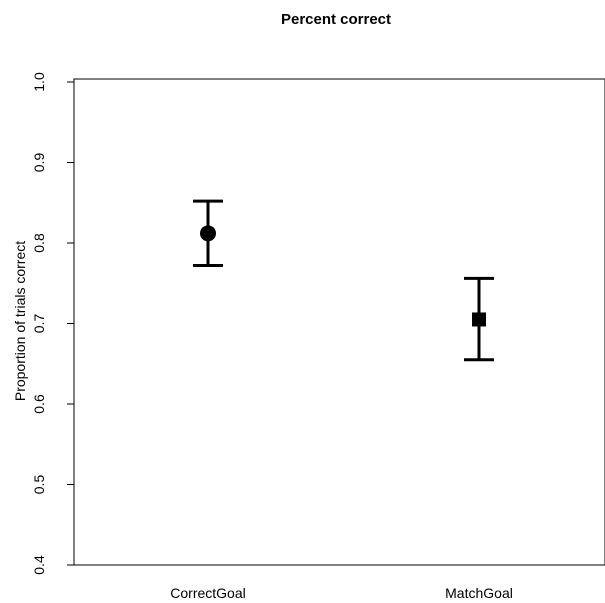 The image size is (605, 603). Describe the element at coordinates (39, 324) in the screenshot. I see `y-tick-label: 0.7` at that location.